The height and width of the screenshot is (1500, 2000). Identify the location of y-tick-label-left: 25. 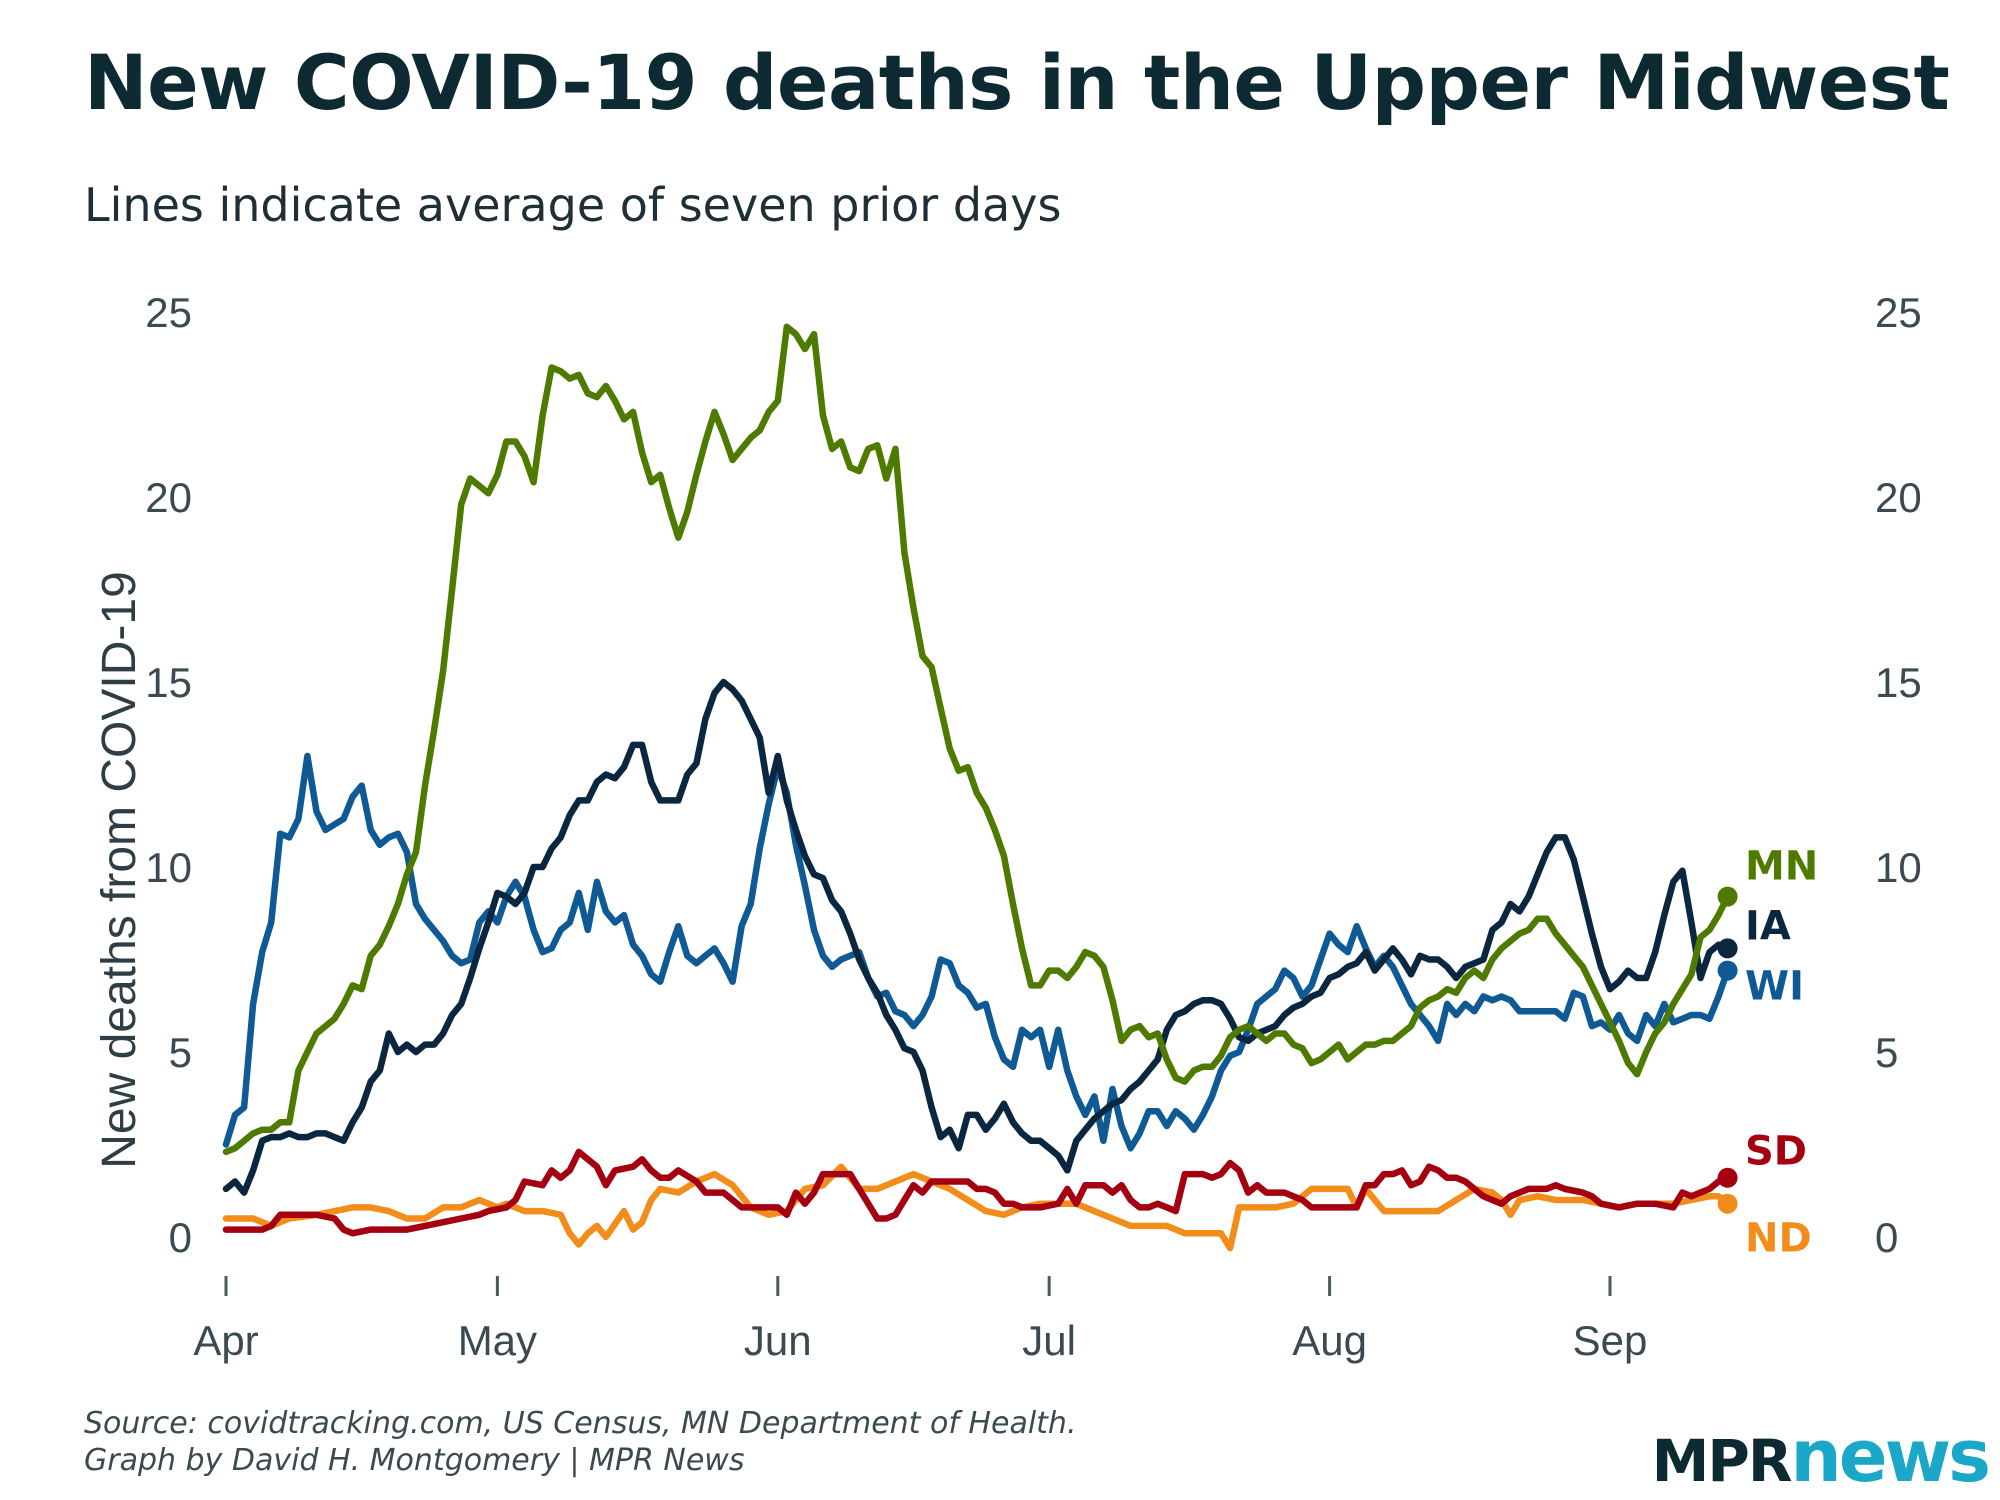
(168, 312).